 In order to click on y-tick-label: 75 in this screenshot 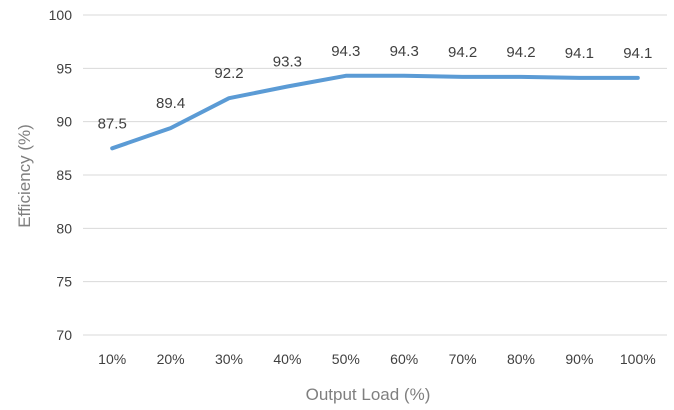, I will do `click(64, 282)`.